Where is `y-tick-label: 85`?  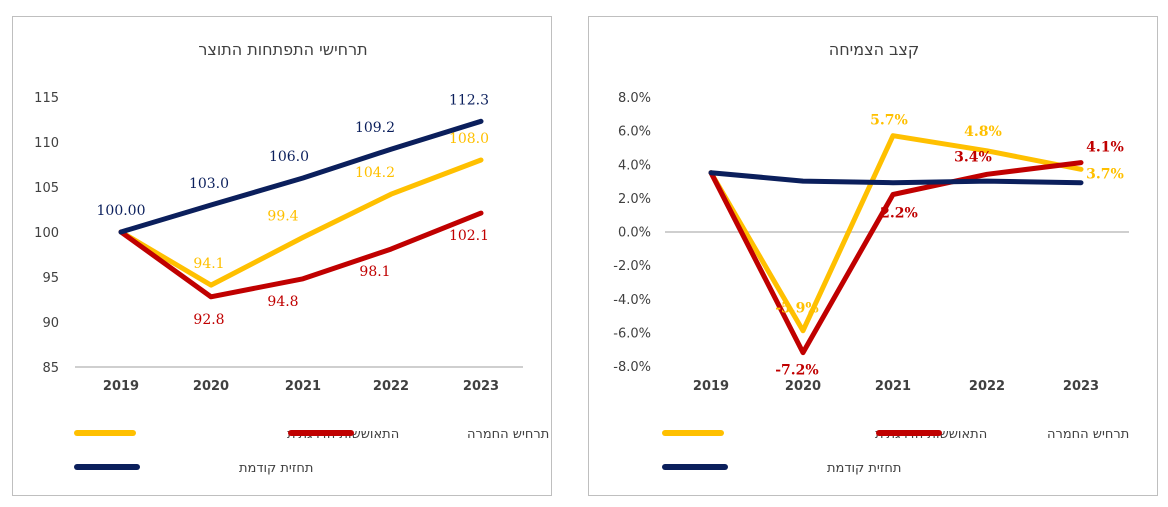
y-tick-label: 85 is located at coordinates (50, 368).